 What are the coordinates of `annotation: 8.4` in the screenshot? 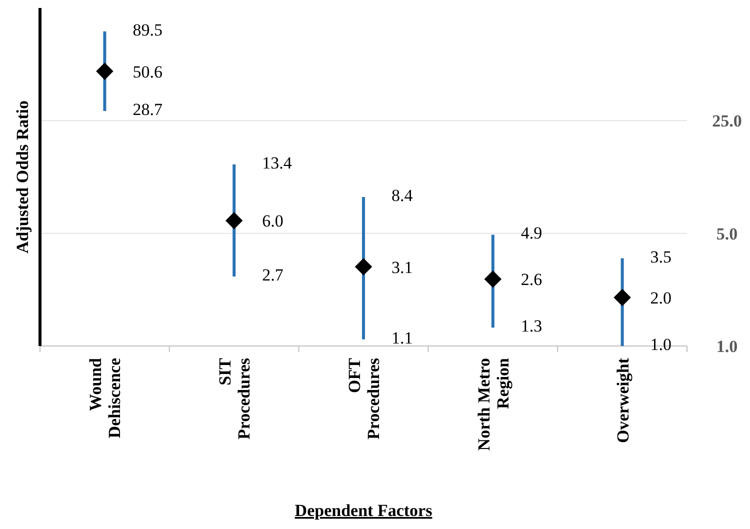 It's located at (403, 196).